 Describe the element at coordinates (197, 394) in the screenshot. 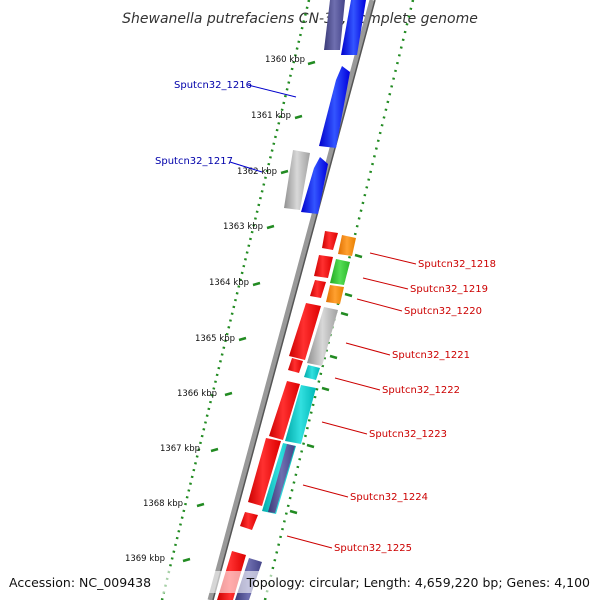

I see `kbp-label: 1366 kbp` at that location.